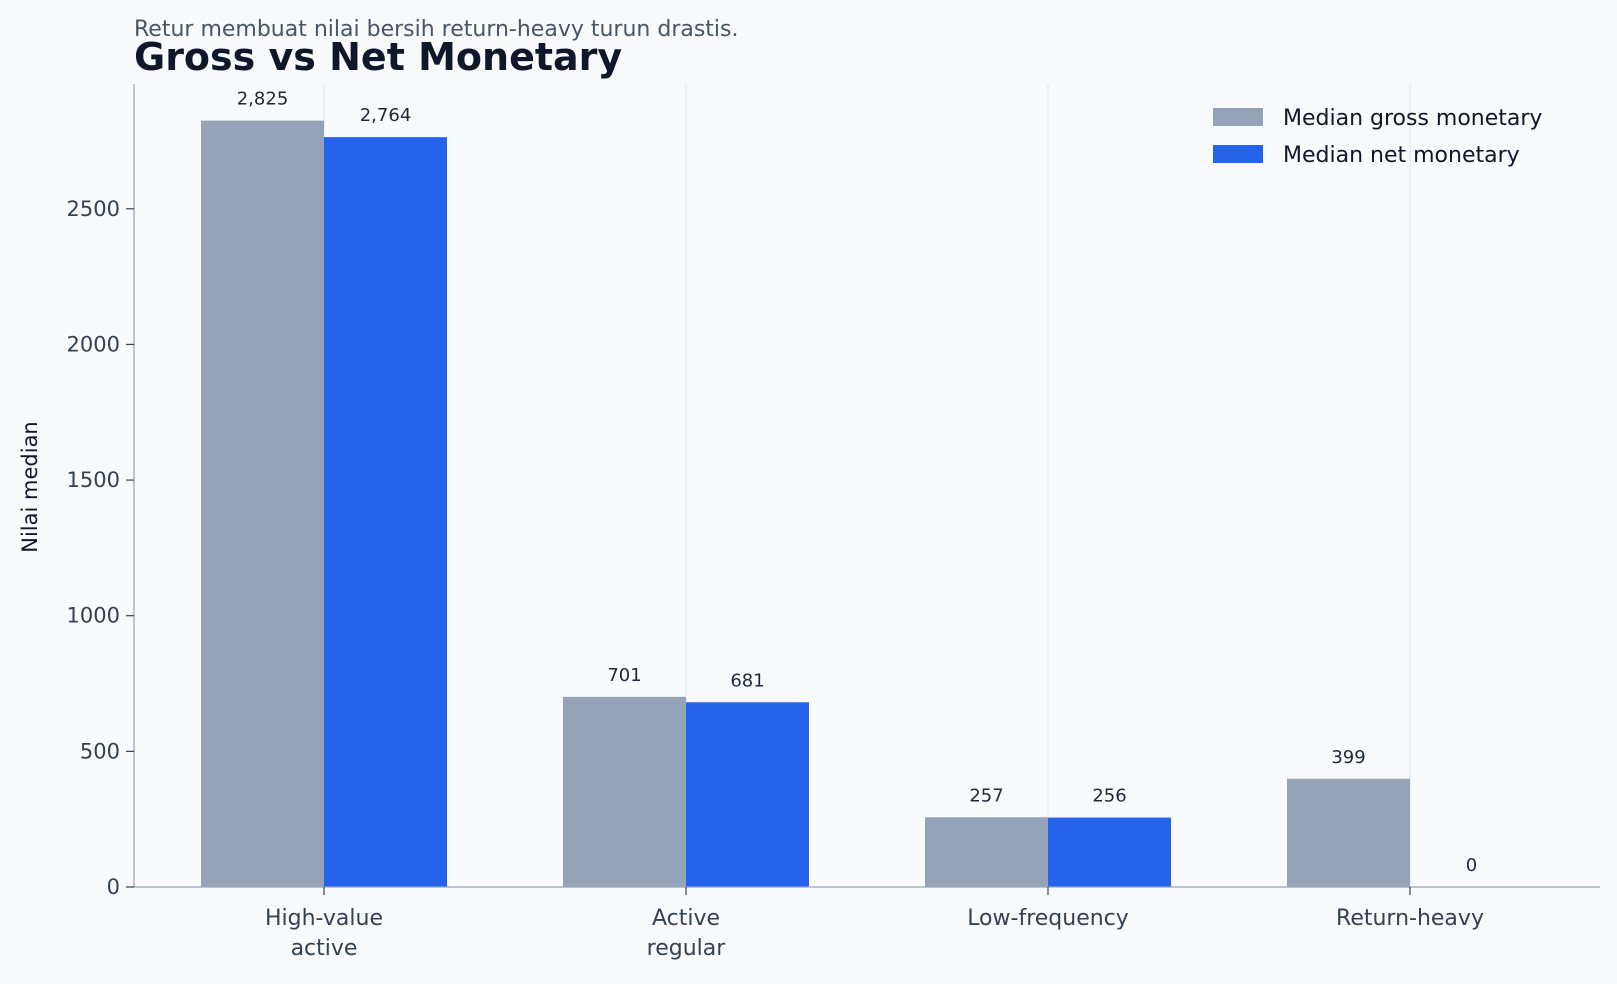 The height and width of the screenshot is (984, 1617). Describe the element at coordinates (386, 115) in the screenshot. I see `data-label: 2,764` at that location.